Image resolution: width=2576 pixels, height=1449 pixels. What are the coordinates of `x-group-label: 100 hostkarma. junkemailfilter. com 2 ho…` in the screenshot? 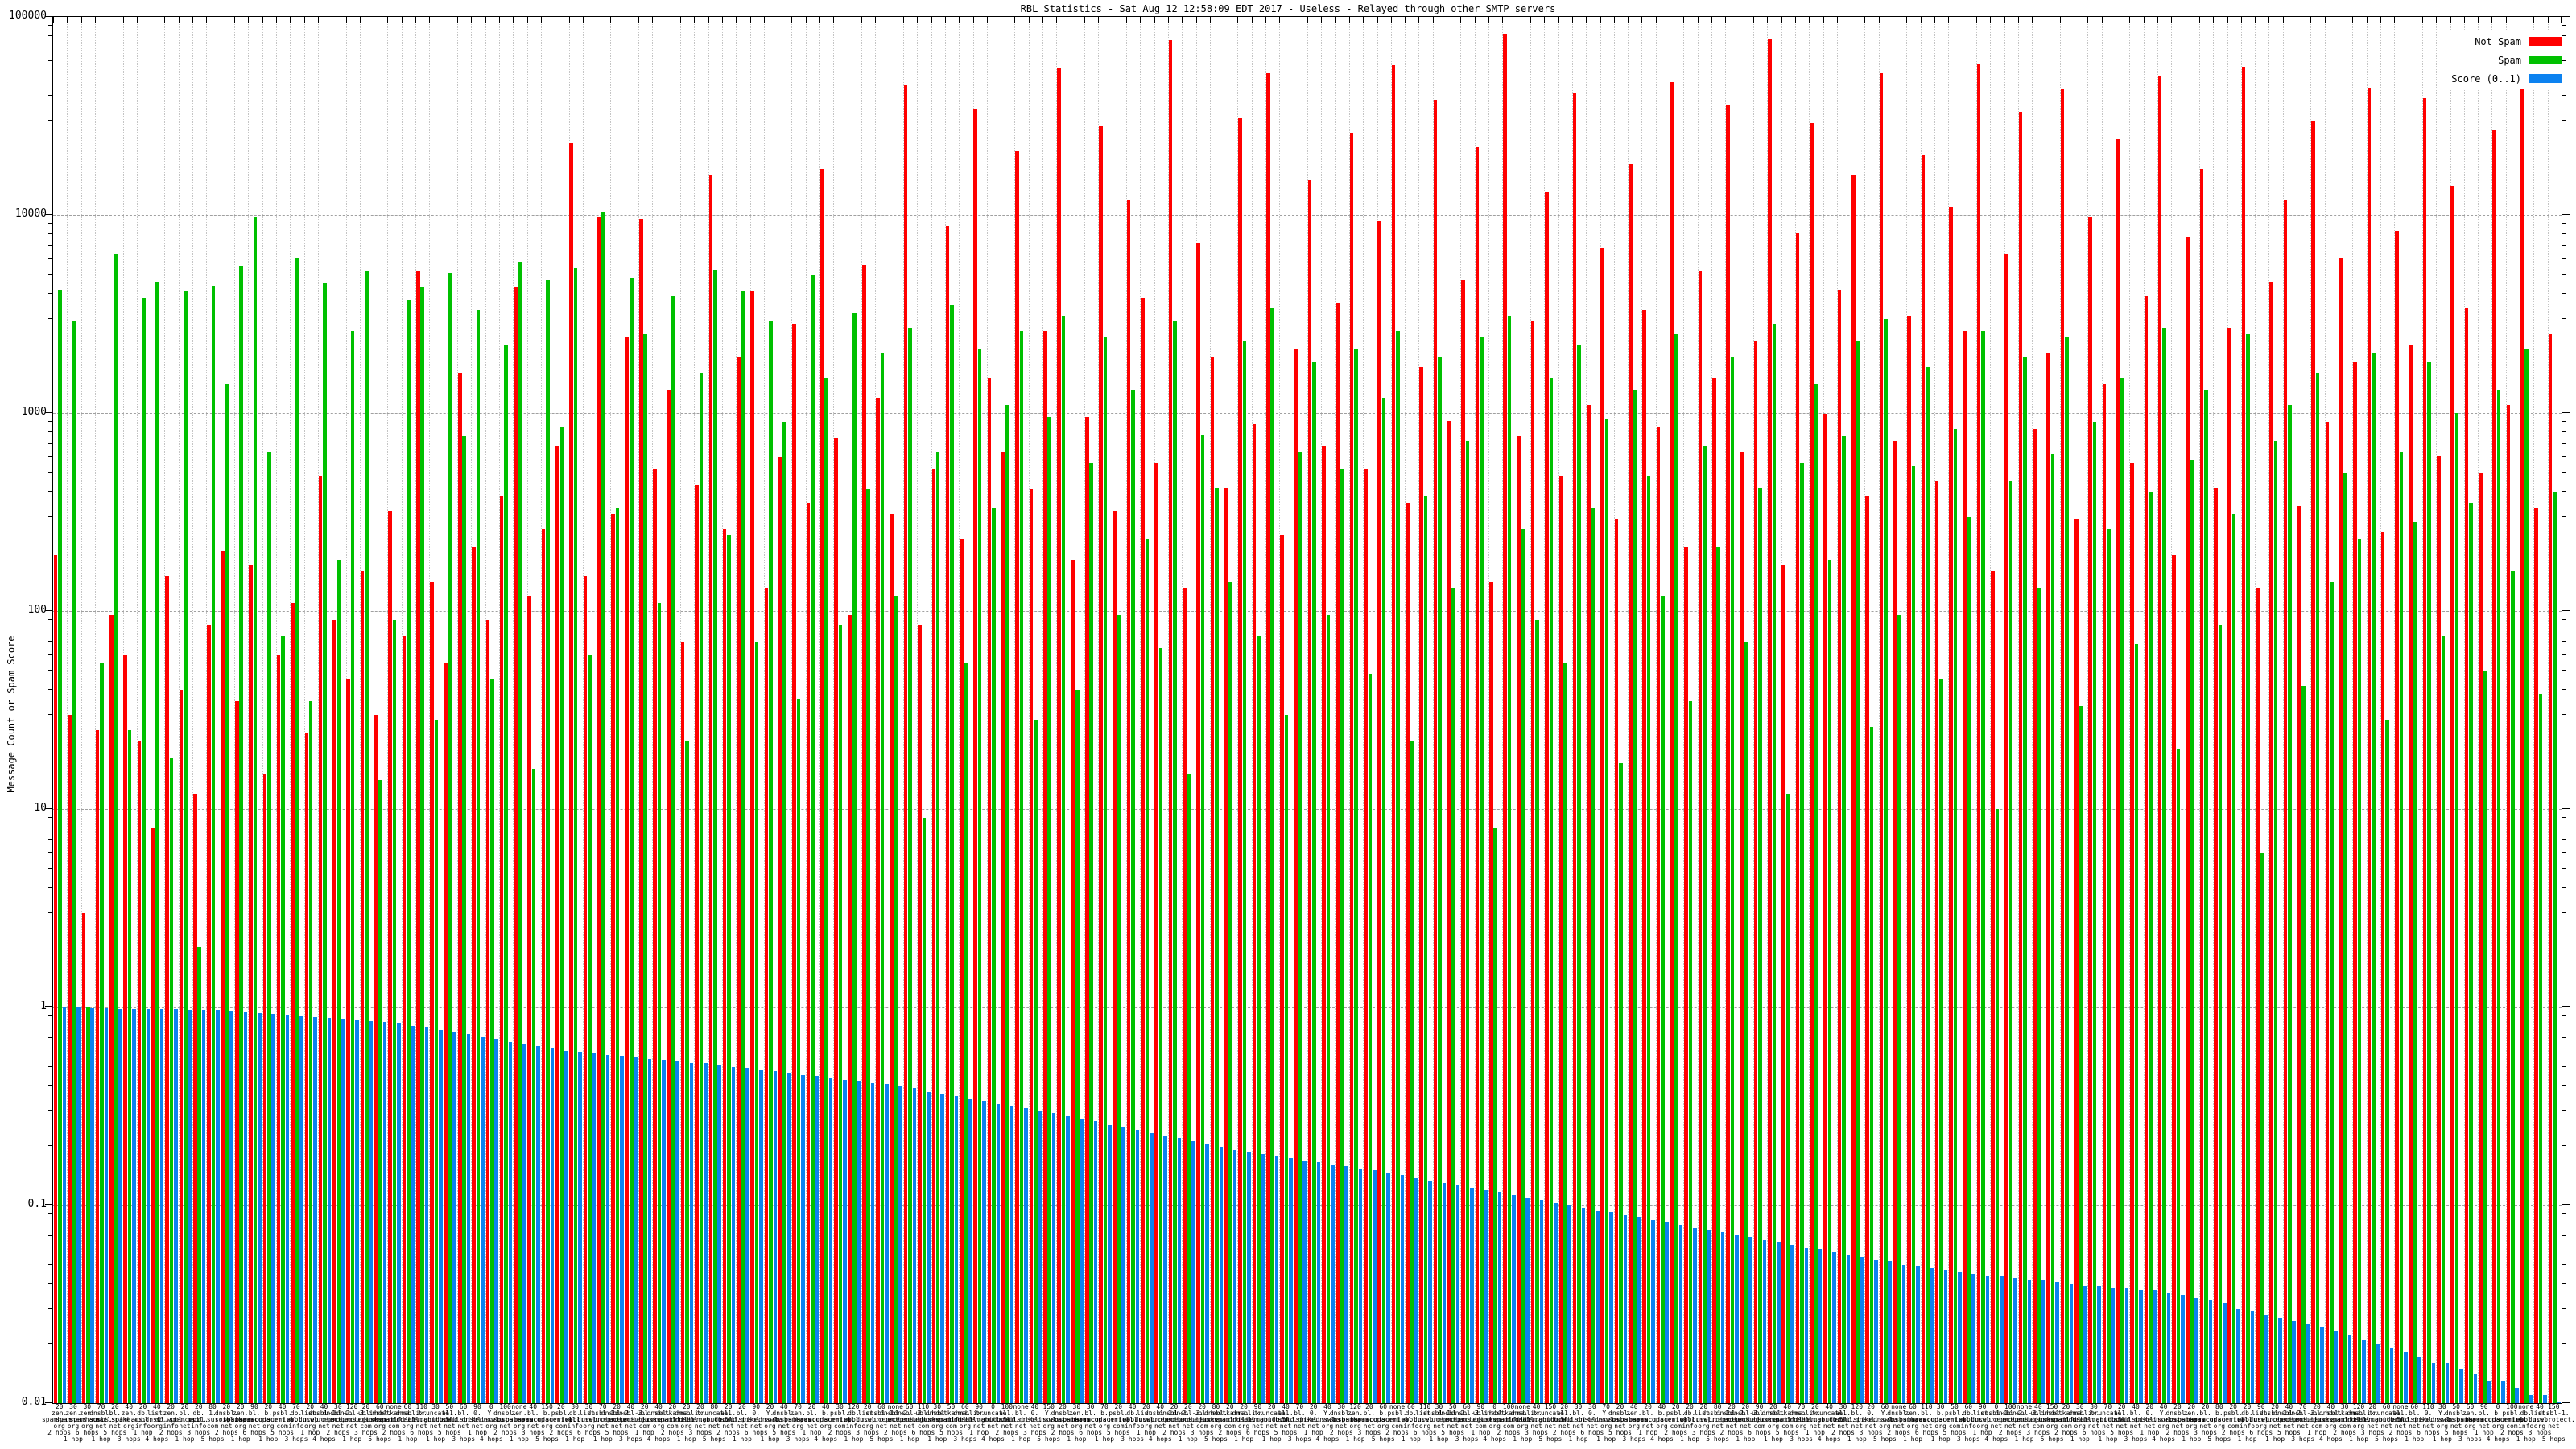 It's located at (1508, 1419).